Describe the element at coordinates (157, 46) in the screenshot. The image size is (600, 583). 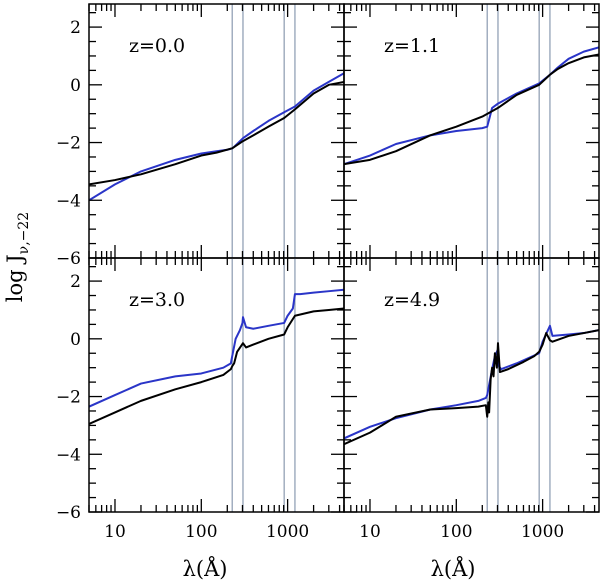
I see `panel-label: z=0.0` at that location.